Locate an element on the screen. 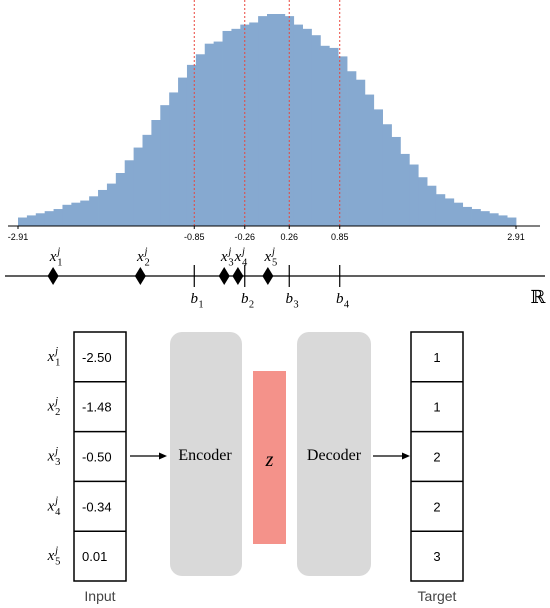 This screenshot has height=608, width=550. histogram-tick-label: -0.85 is located at coordinates (194, 237).